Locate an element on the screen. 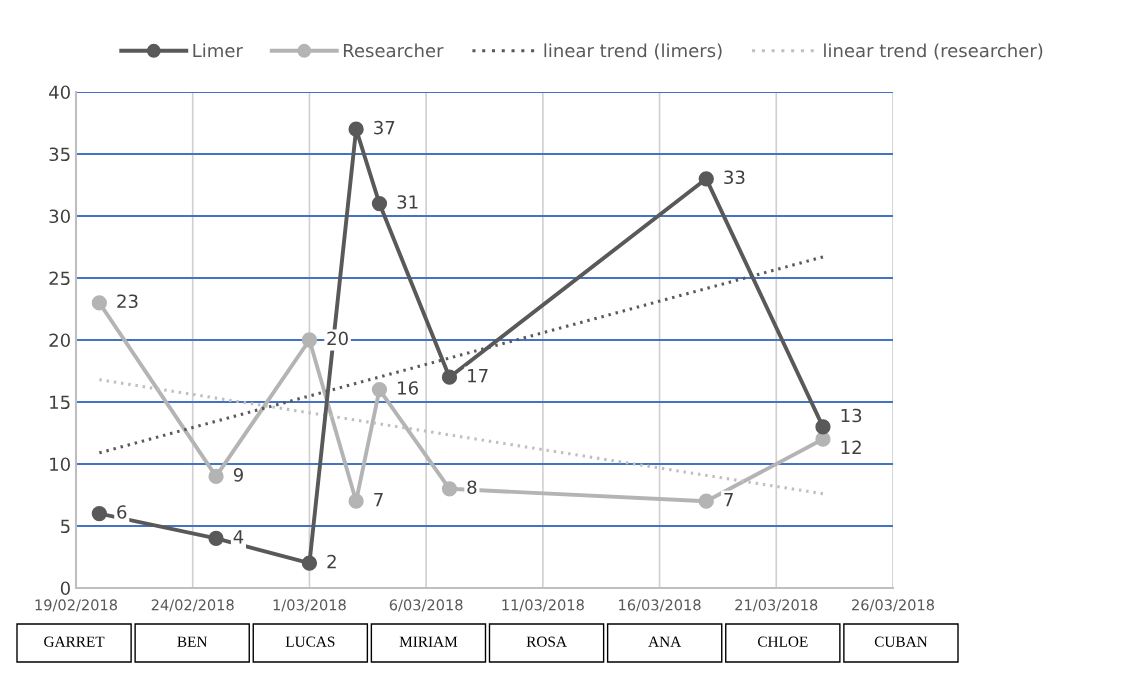 The height and width of the screenshot is (683, 1131). data-label: 20 is located at coordinates (337, 338).